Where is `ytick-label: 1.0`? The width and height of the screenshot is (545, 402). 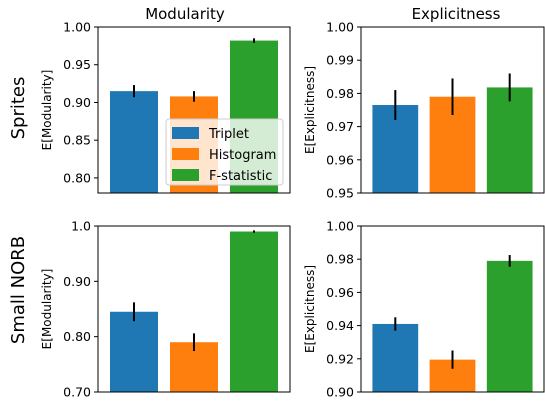
ytick-label: 1.0 is located at coordinates (81, 226).